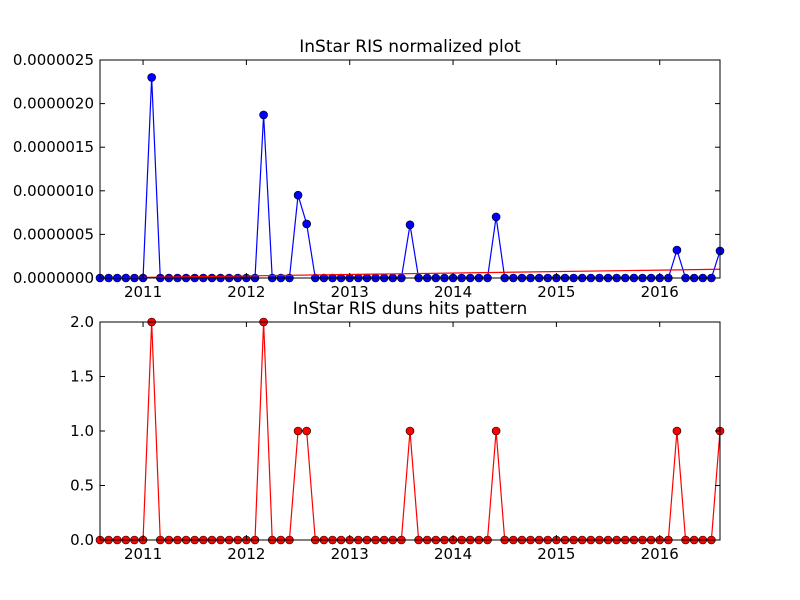 The image size is (800, 600). Describe the element at coordinates (82, 377) in the screenshot. I see `y-tick-label: 1.5` at that location.